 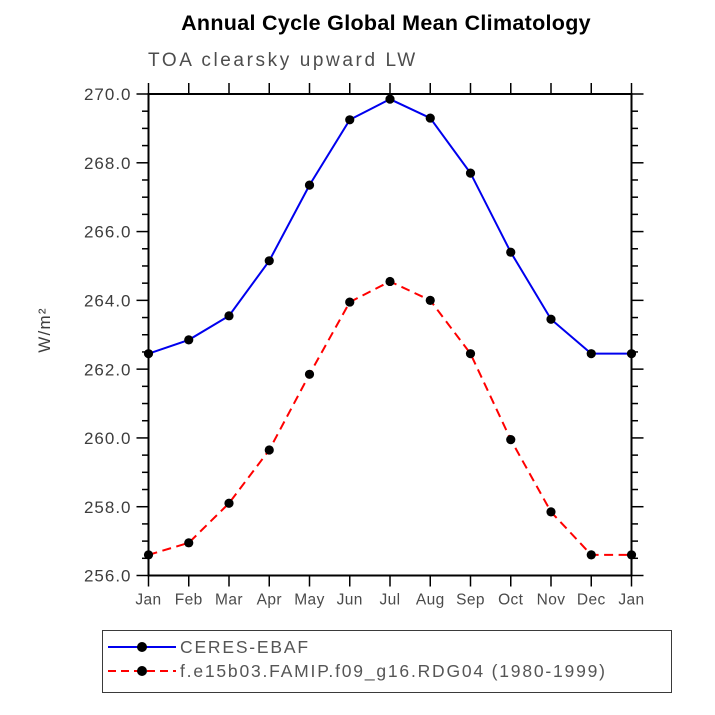 I want to click on y-tick-label: 264.0, so click(x=108, y=300).